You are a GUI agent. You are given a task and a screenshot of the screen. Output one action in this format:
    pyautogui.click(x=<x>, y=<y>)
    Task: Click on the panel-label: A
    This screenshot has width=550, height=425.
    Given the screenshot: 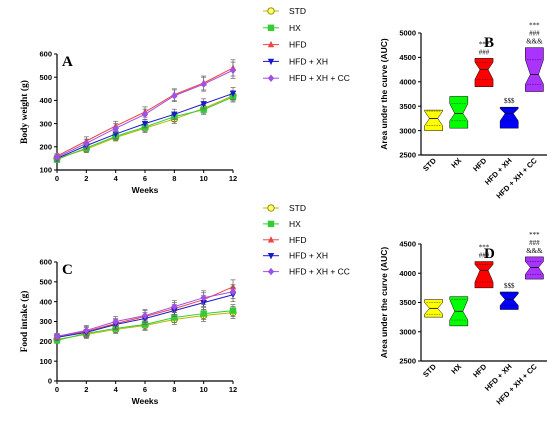 What is the action you would take?
    pyautogui.click(x=67, y=62)
    